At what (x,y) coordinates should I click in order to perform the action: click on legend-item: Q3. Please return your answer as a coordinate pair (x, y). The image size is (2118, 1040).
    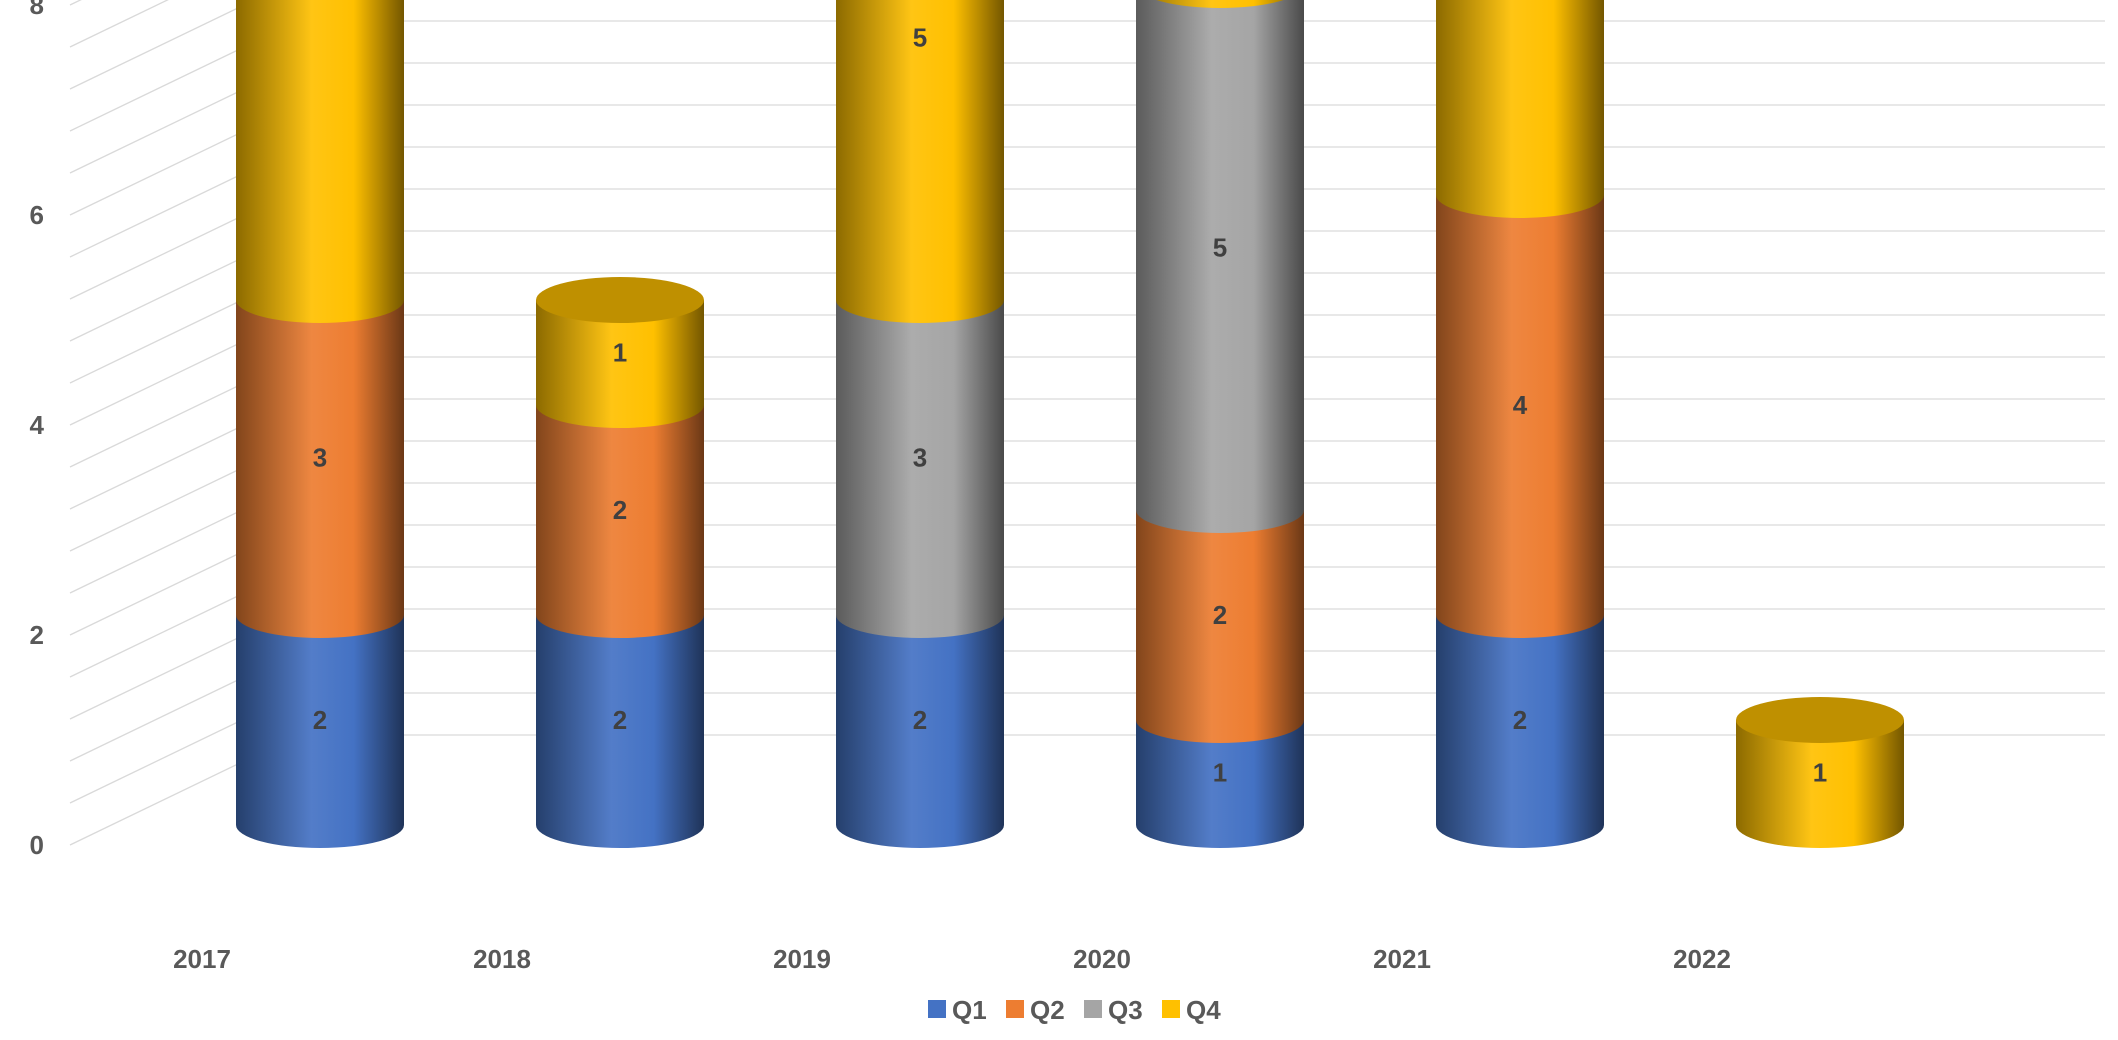
    Looking at the image, I should click on (1113, 1010).